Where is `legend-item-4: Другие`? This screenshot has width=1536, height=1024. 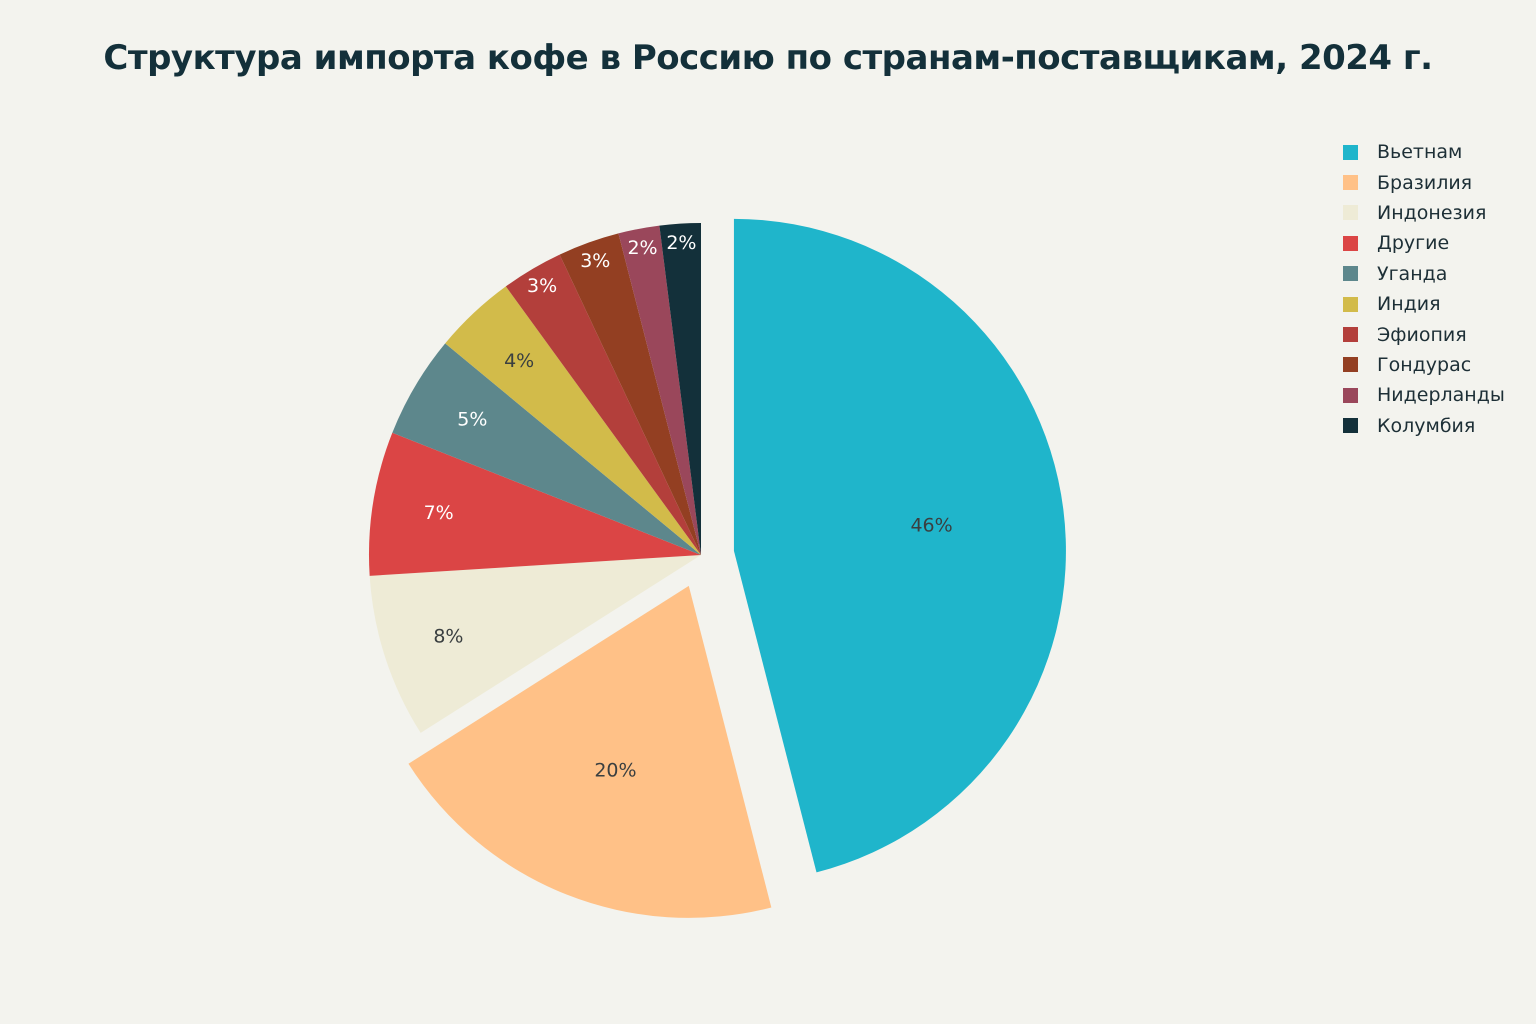 legend-item-4: Другие is located at coordinates (1424, 243).